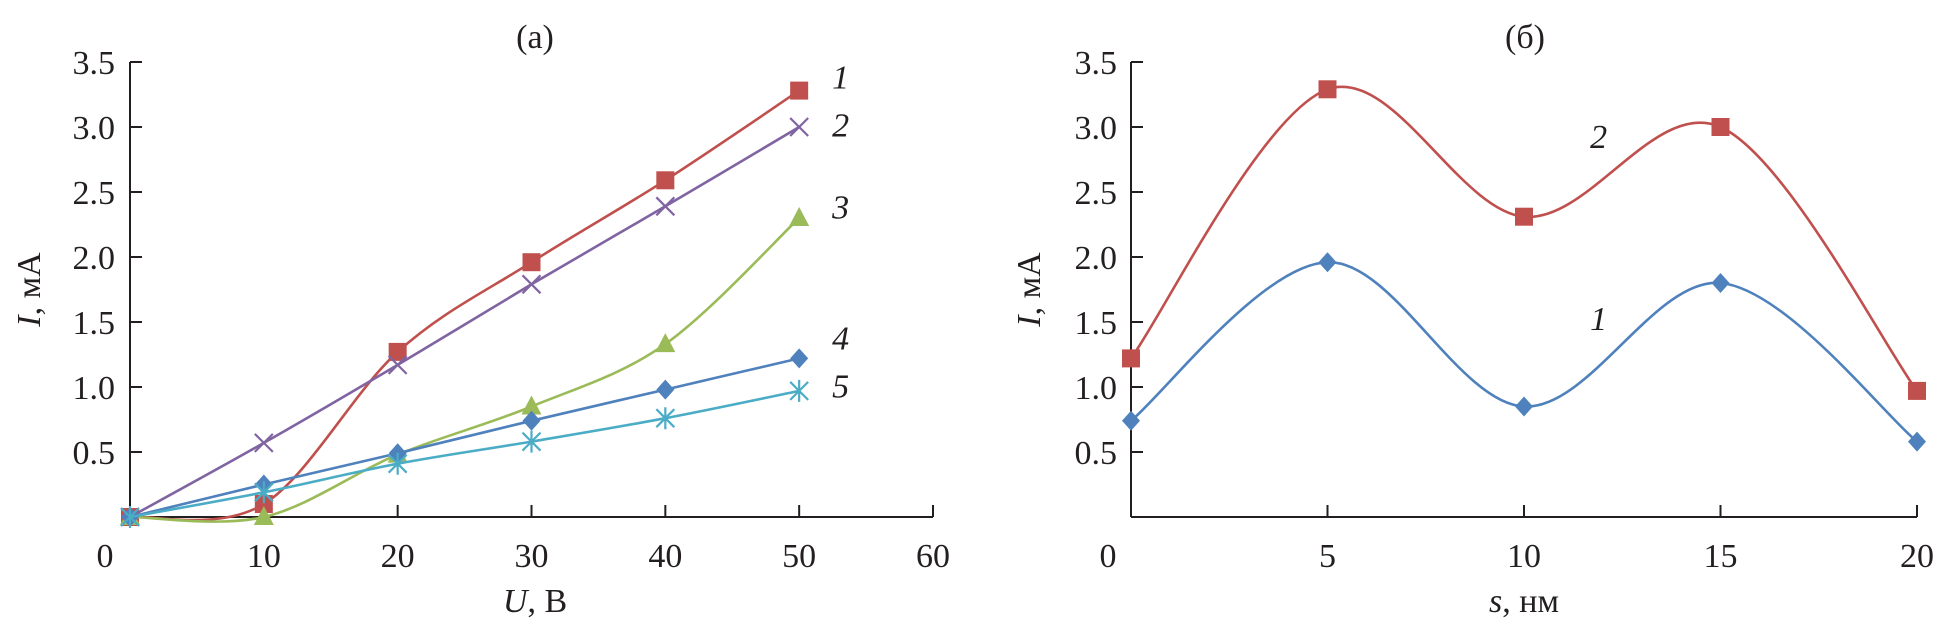  I want to click on series-label: 5, so click(840, 387).